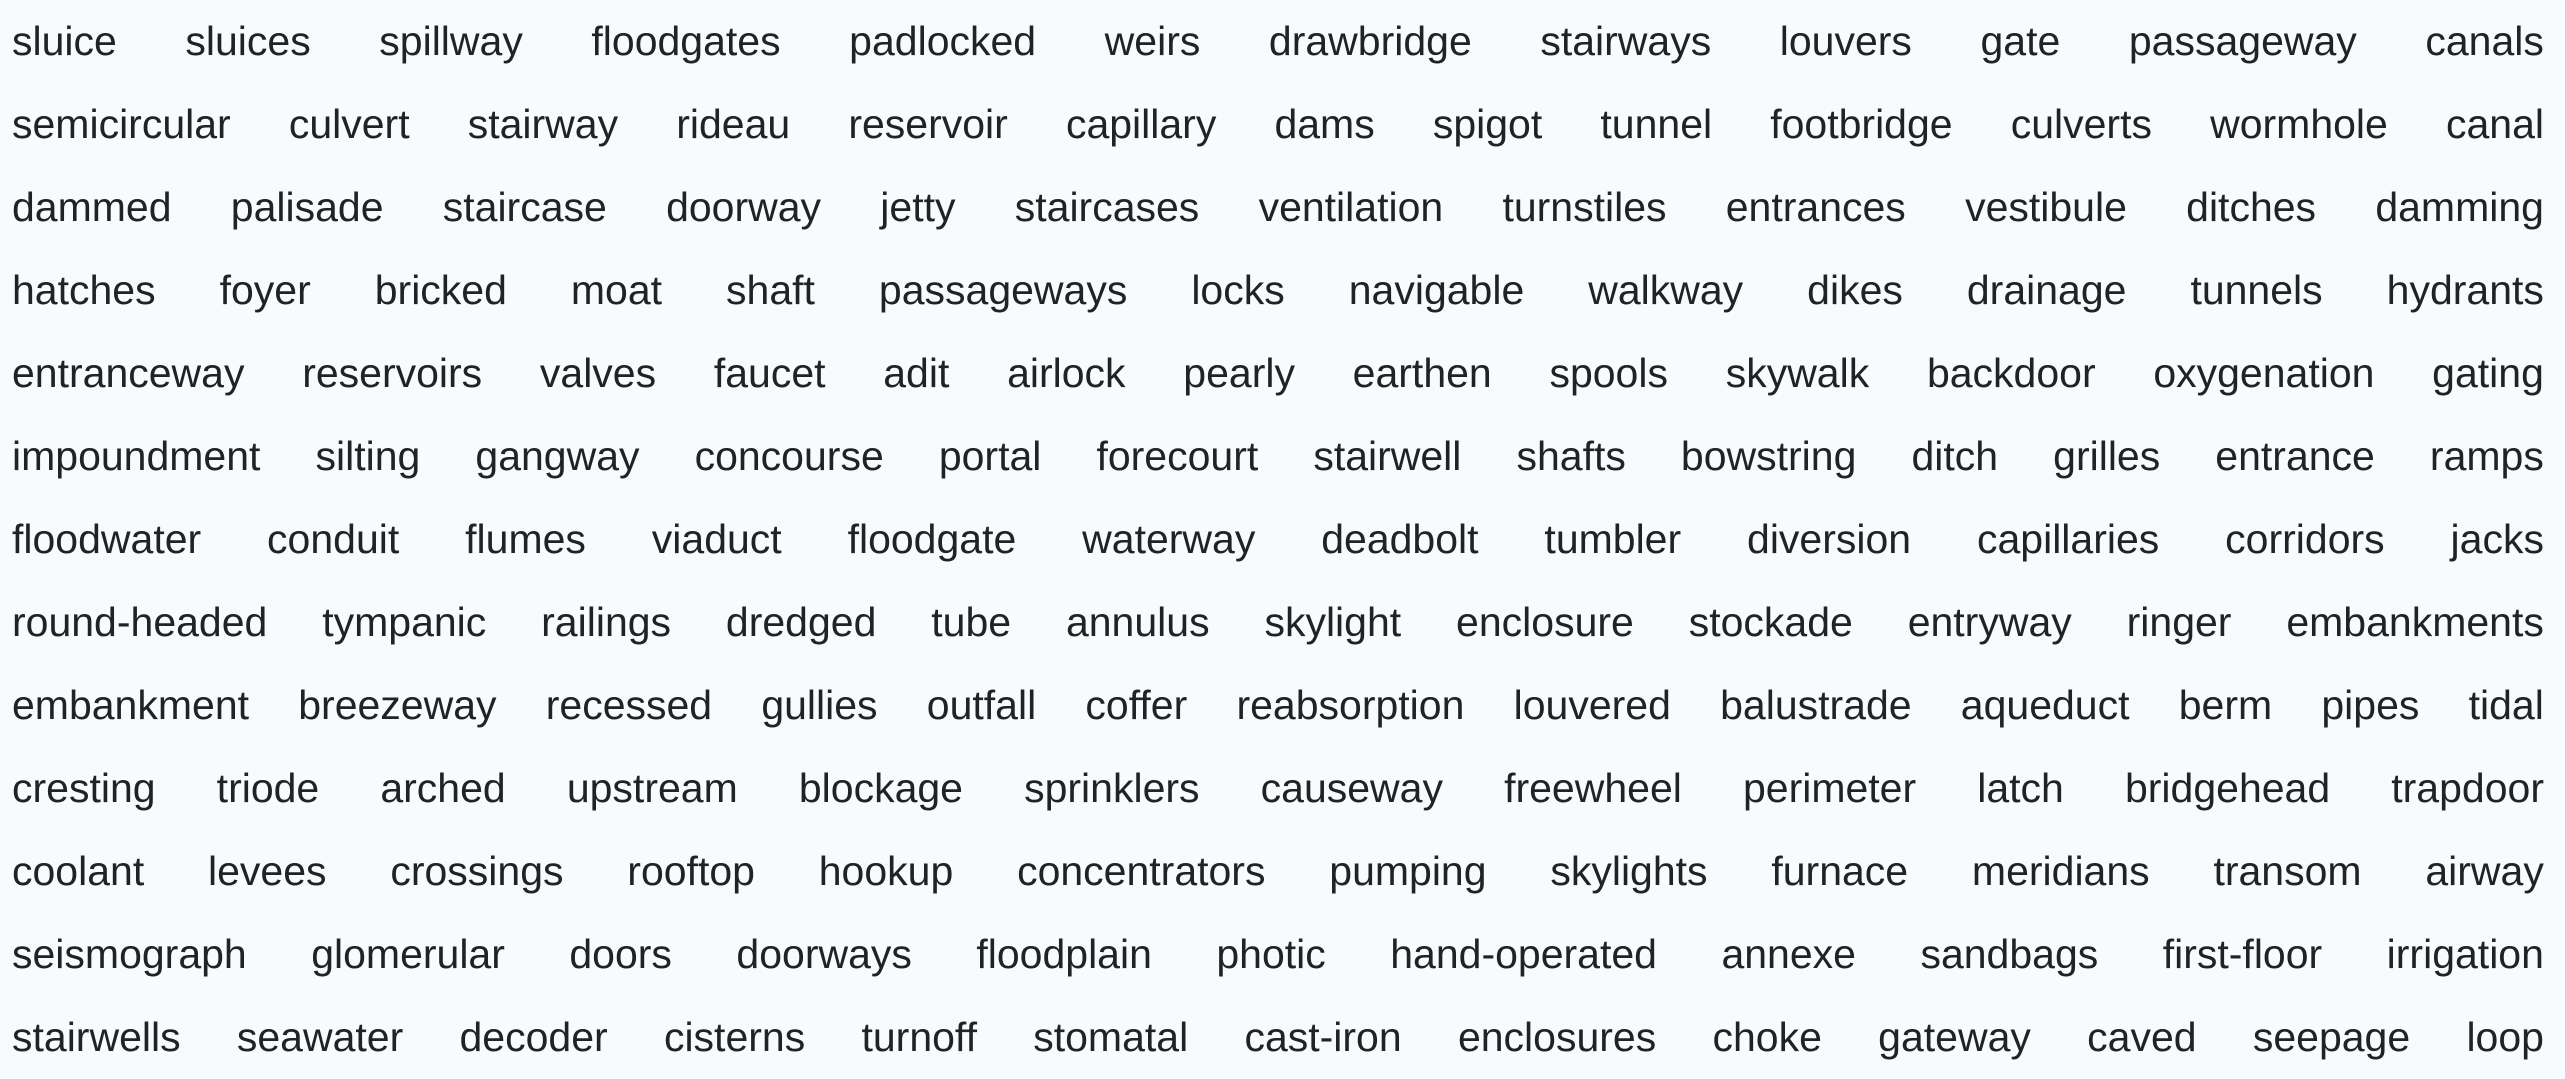  Describe the element at coordinates (96, 1037) in the screenshot. I see `word: stairwells` at that location.